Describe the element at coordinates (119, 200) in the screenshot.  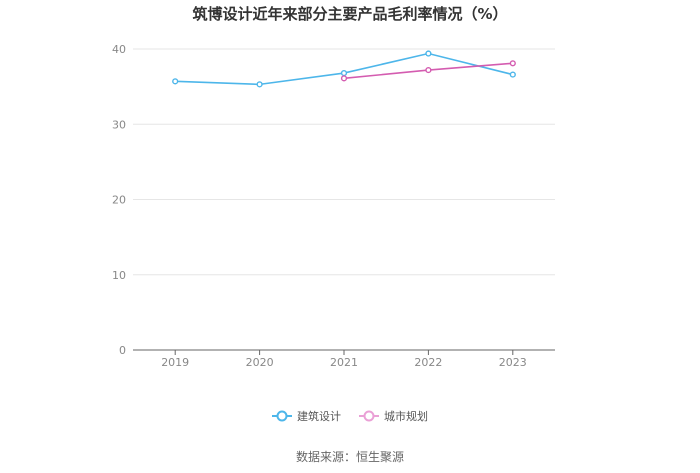
I see `y-tick-label: 20` at that location.